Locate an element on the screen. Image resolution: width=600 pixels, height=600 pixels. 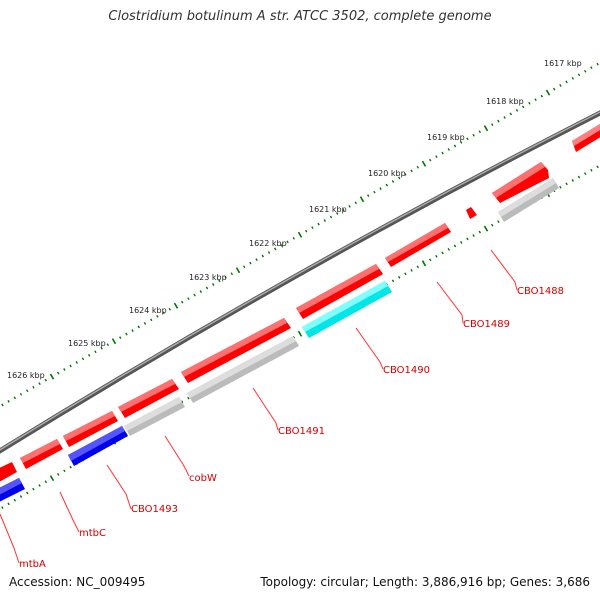
gene-cyan is located at coordinates (347, 309).